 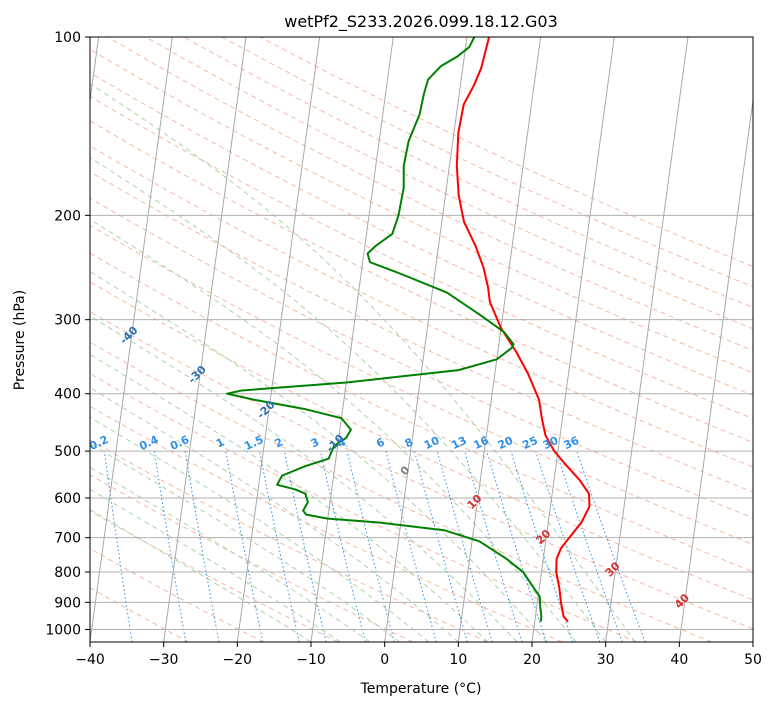 What do you see at coordinates (67, 539) in the screenshot?
I see `y-tick-label: 700` at bounding box center [67, 539].